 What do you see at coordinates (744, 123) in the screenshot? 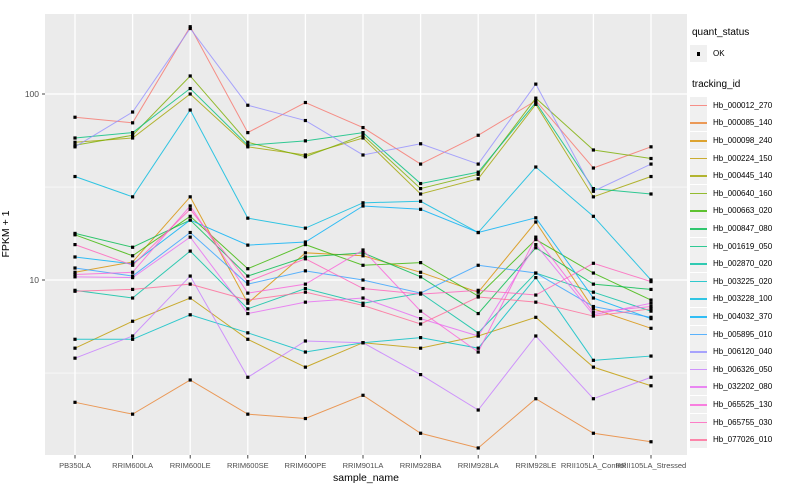
I see `legend-item-Hb_000085_140: Hb_000085_140` at bounding box center [744, 123].